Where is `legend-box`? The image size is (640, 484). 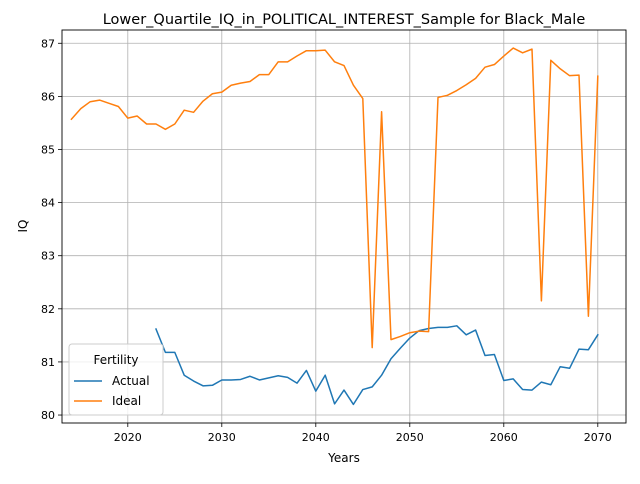
legend-box is located at coordinates (116, 379).